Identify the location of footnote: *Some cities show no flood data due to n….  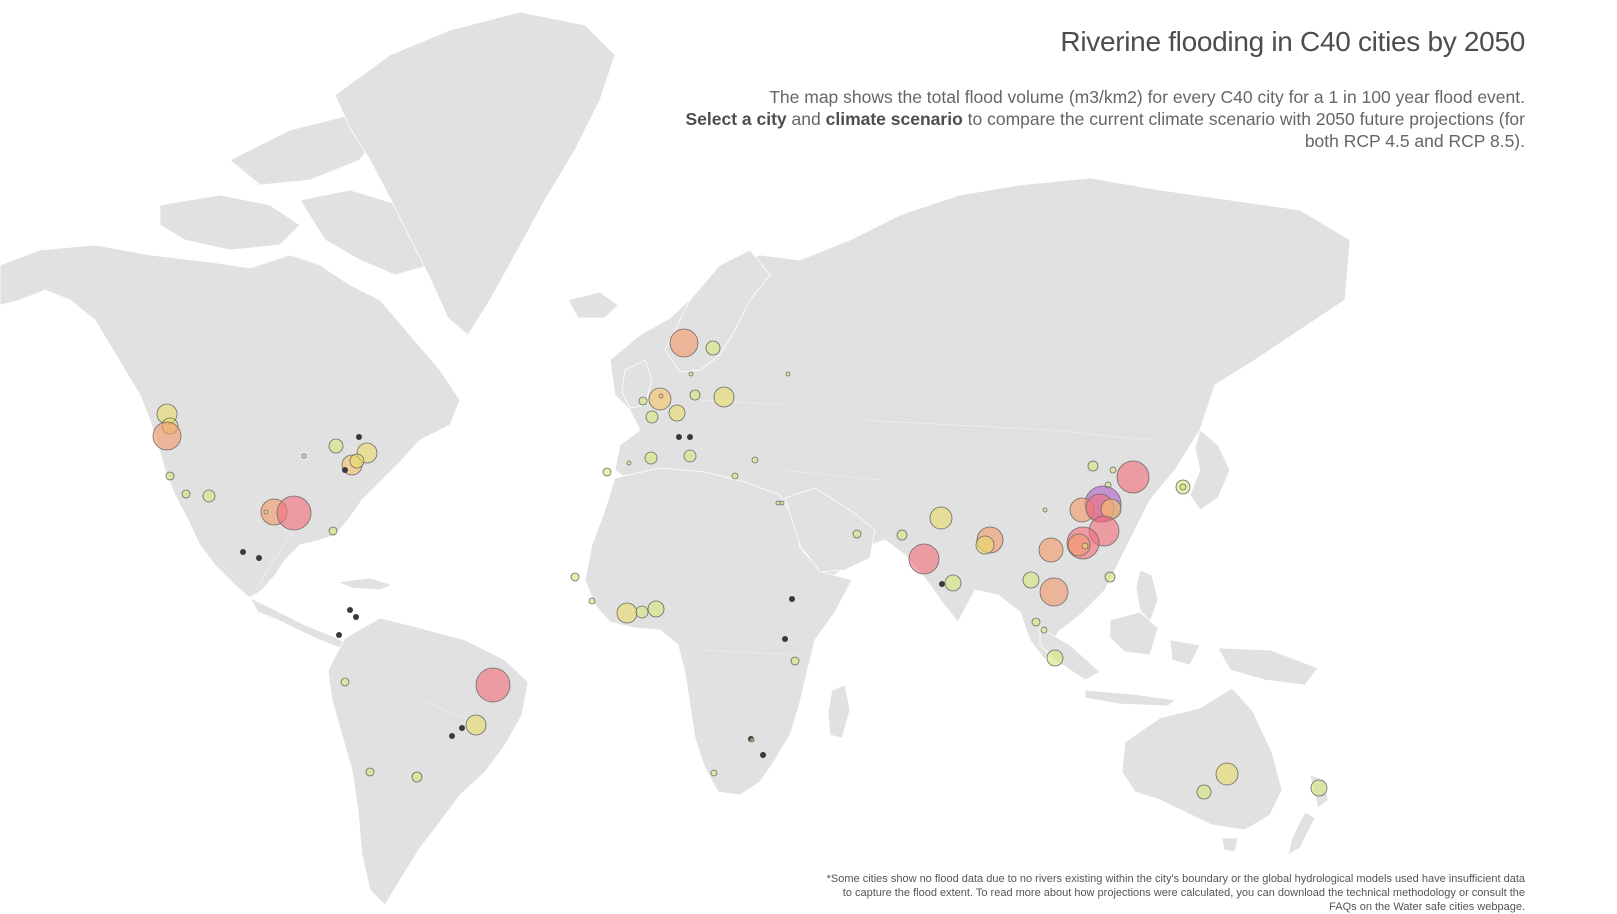
(1175, 893).